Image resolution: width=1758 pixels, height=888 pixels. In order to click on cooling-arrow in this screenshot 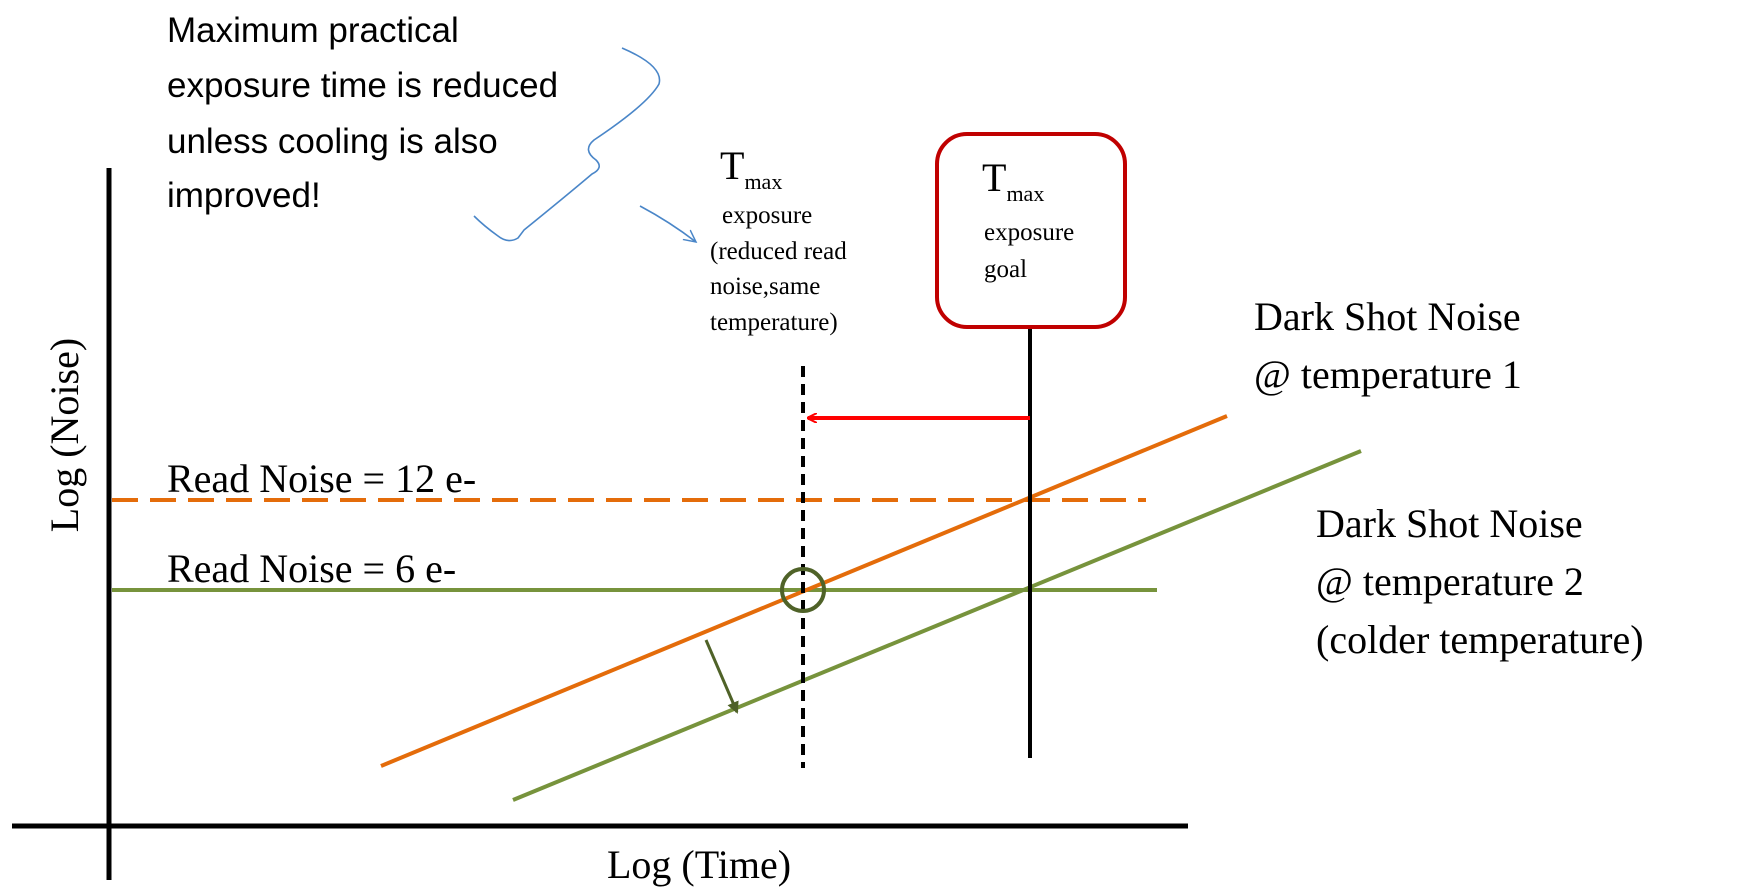, I will do `click(721, 676)`.